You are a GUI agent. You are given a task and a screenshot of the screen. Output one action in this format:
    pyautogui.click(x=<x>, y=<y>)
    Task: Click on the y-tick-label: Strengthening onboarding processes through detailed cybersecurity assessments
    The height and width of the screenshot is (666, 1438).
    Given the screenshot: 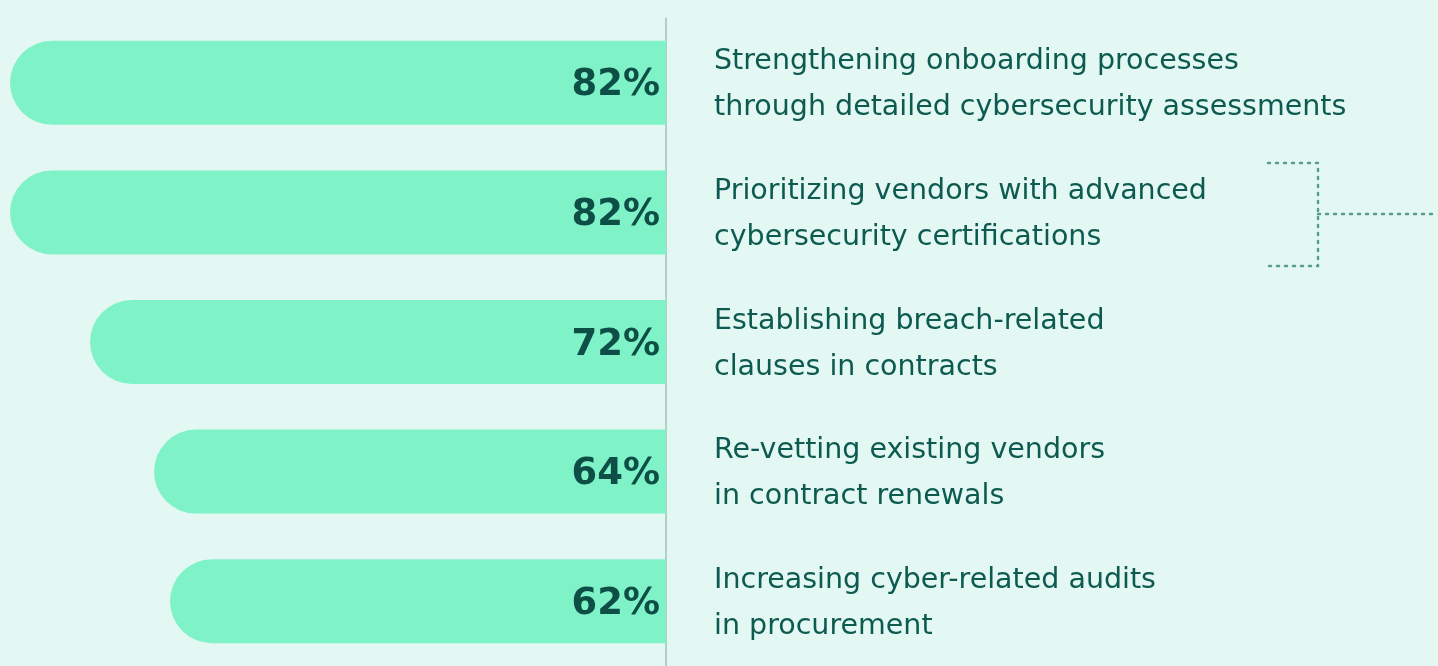 What is the action you would take?
    pyautogui.click(x=1030, y=83)
    